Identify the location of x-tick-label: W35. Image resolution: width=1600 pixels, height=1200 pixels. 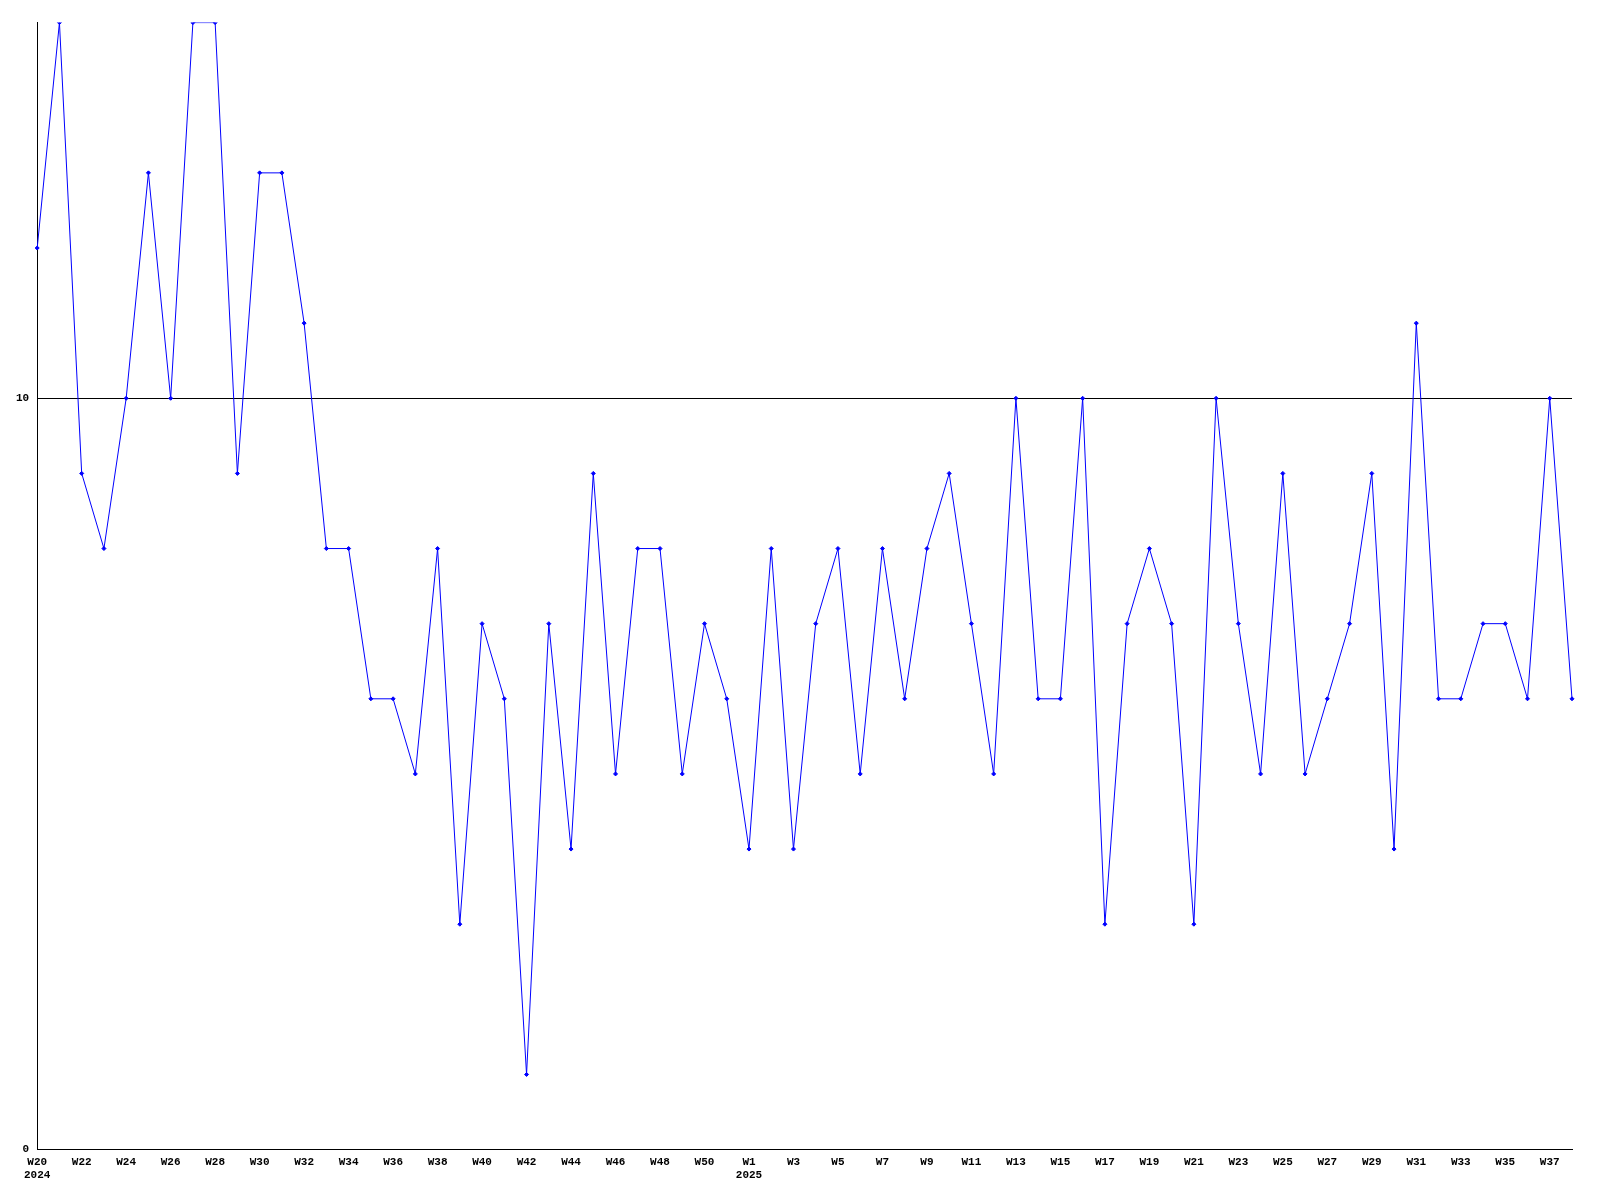
(1505, 1161).